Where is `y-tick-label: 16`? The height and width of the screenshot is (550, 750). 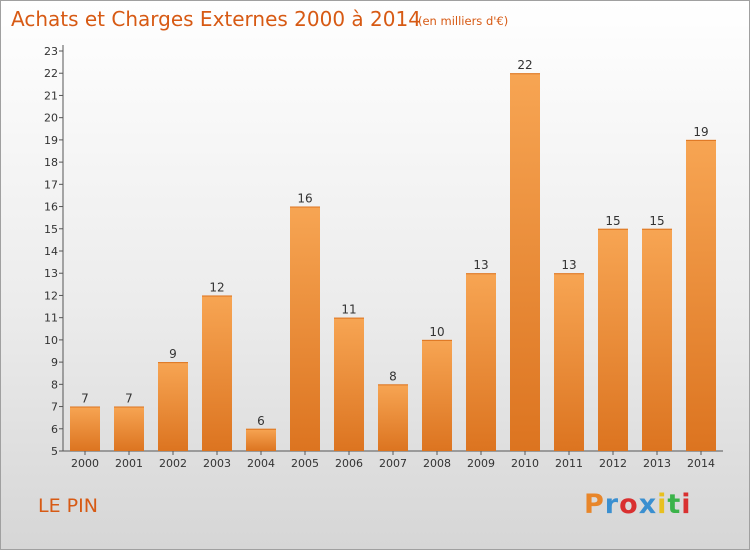
y-tick-label: 16 is located at coordinates (51, 207).